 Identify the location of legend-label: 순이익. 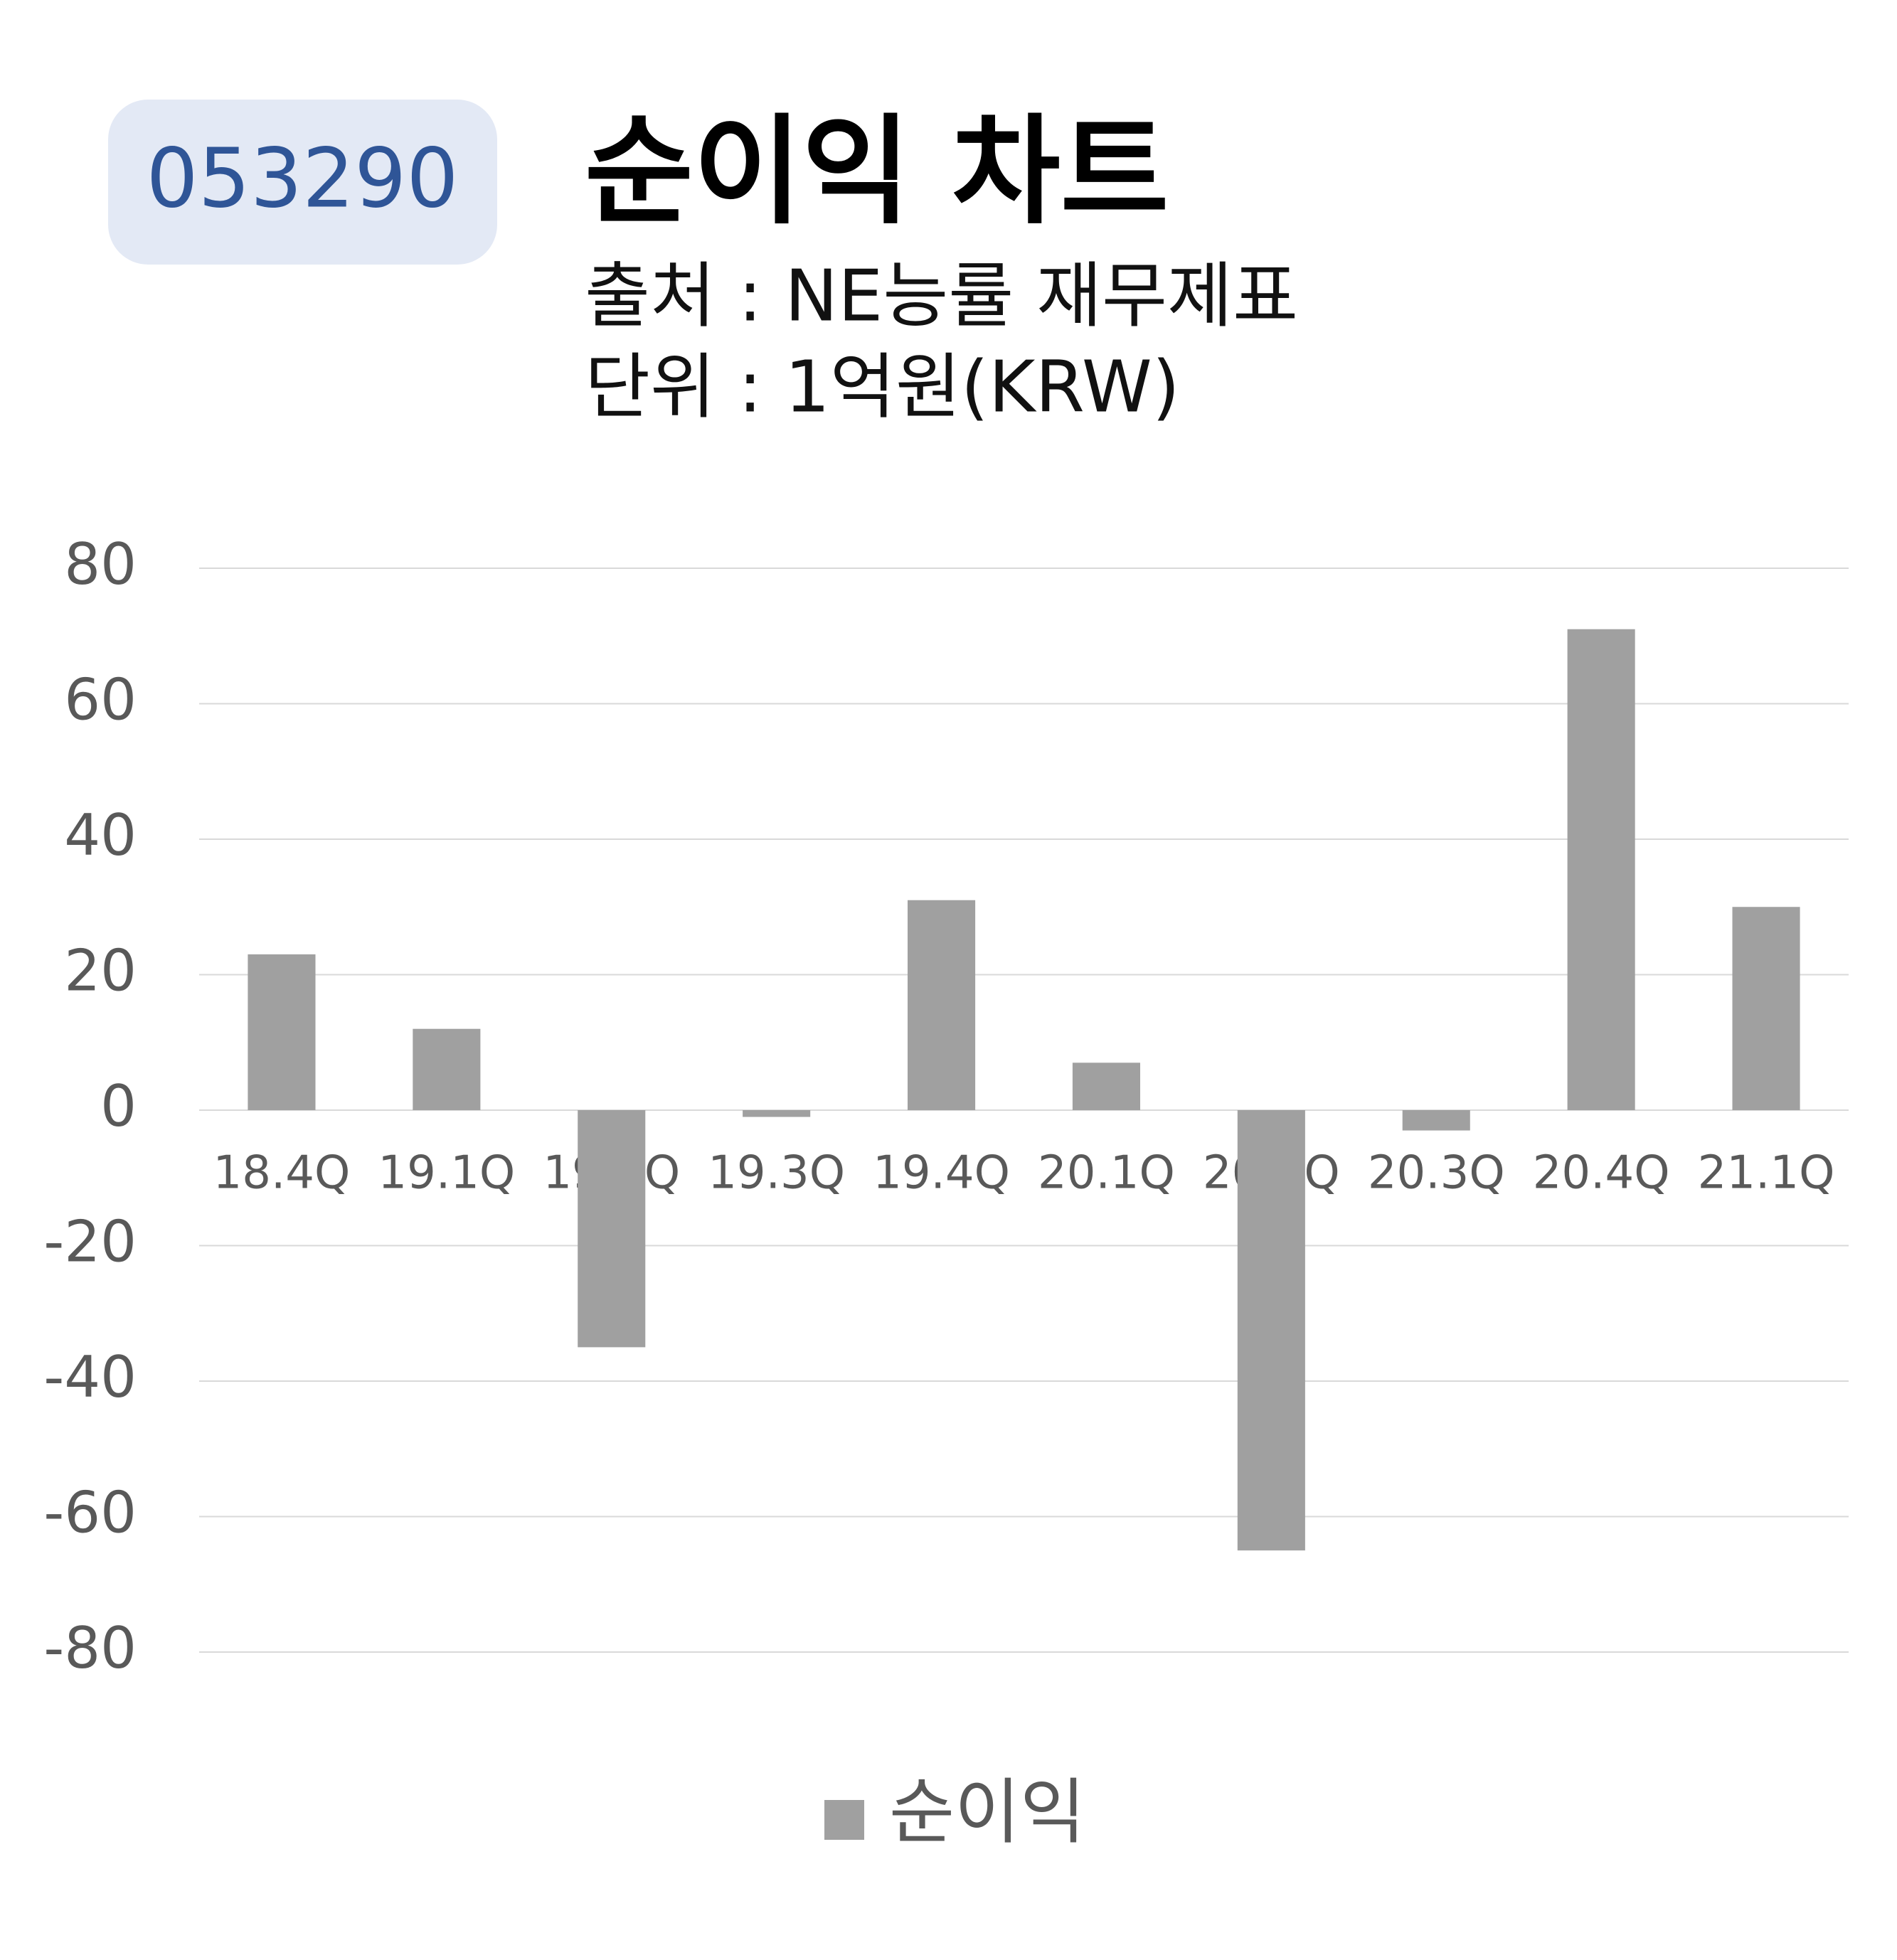
(987, 1811).